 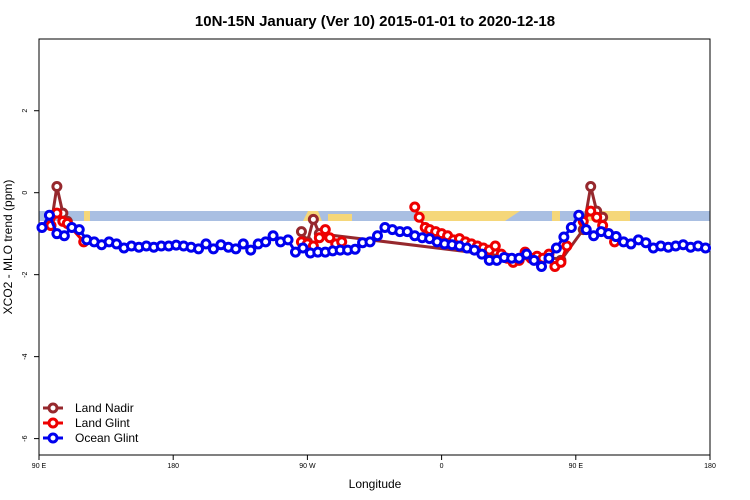 What do you see at coordinates (102, 423) in the screenshot?
I see `legend-label: Land Glint` at bounding box center [102, 423].